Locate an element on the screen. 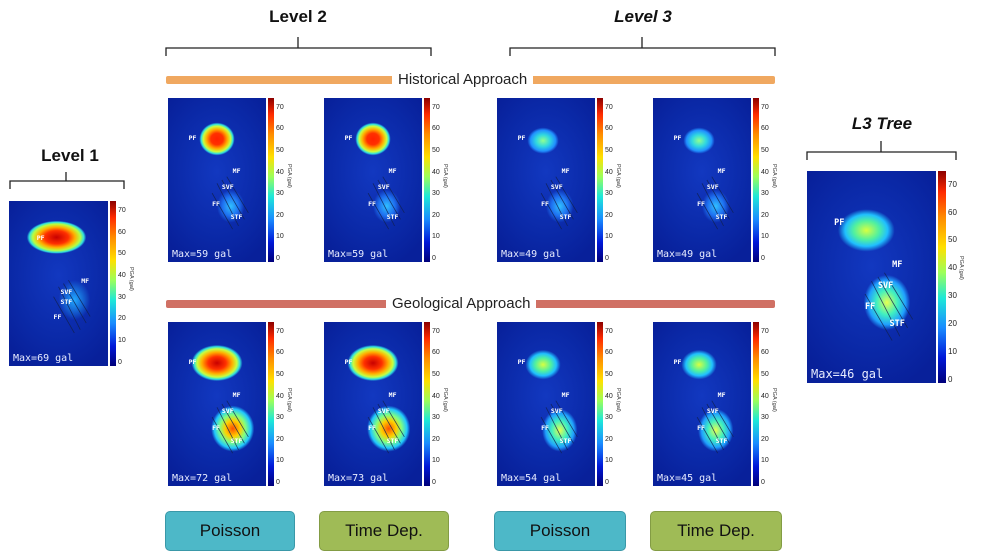 This screenshot has width=982, height=551. colorbar-tick: 70 is located at coordinates (436, 107).